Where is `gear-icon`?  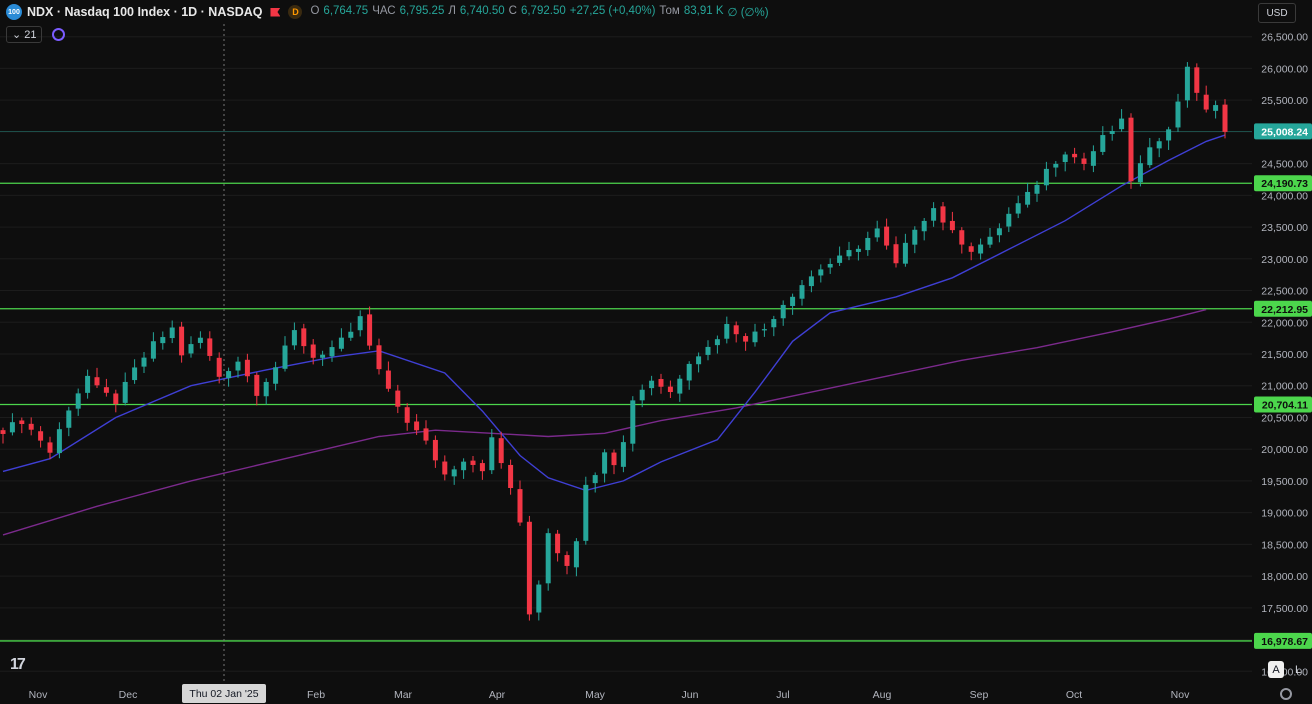 gear-icon is located at coordinates (1286, 694).